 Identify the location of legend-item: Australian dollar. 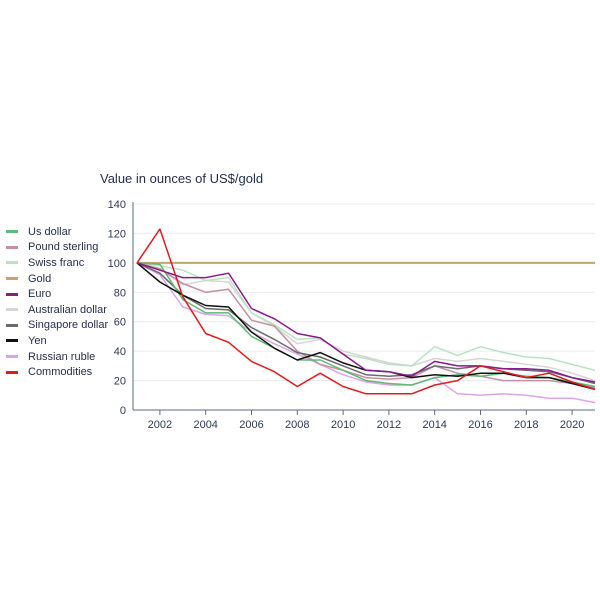
(57, 310).